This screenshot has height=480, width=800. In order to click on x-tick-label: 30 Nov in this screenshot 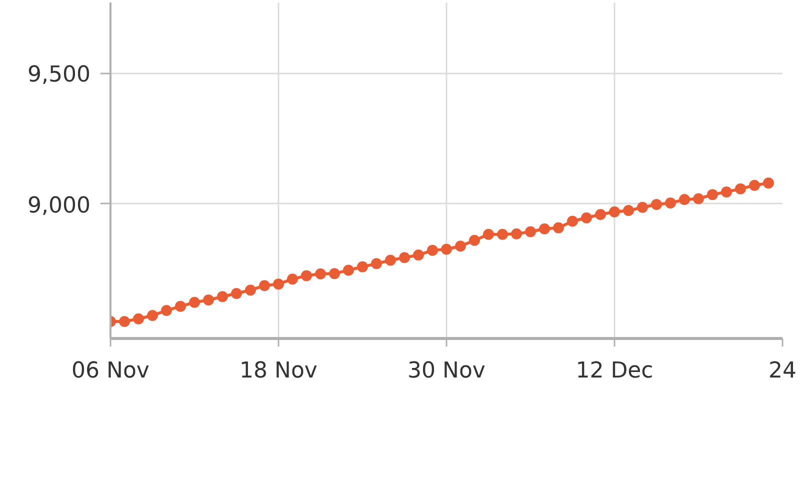, I will do `click(447, 371)`.